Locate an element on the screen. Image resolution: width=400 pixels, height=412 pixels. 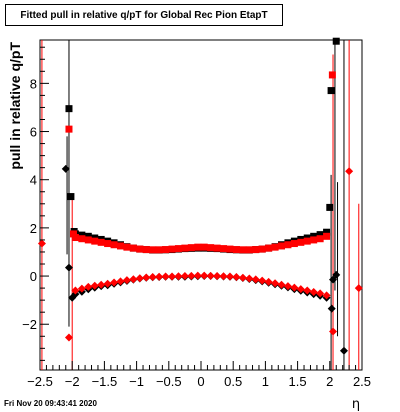
y-tick-label: −2 is located at coordinates (29, 324).